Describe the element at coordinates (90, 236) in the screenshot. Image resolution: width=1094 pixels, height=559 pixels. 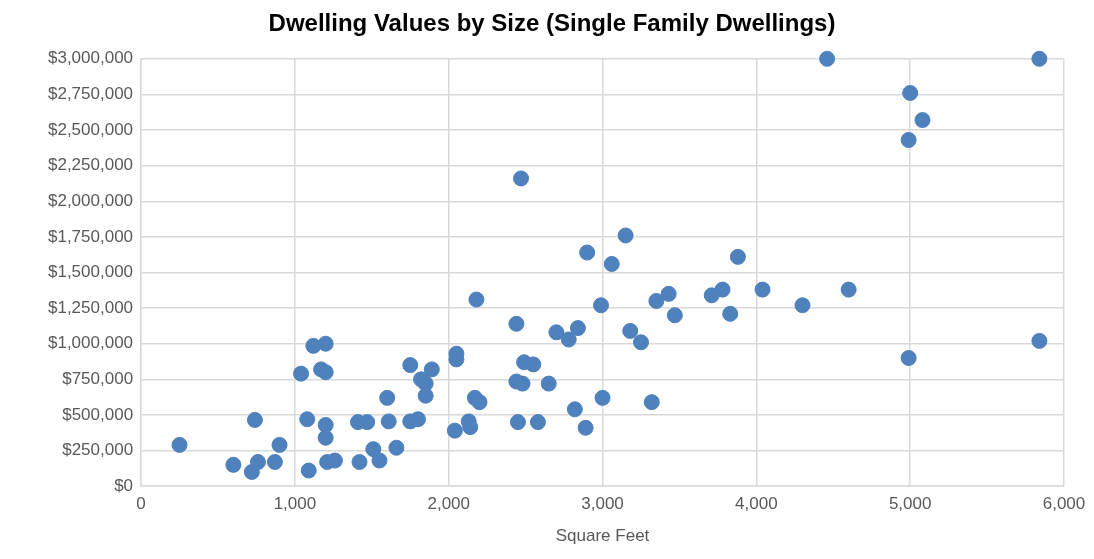
I see `y-tick-label: $1,750,000` at that location.